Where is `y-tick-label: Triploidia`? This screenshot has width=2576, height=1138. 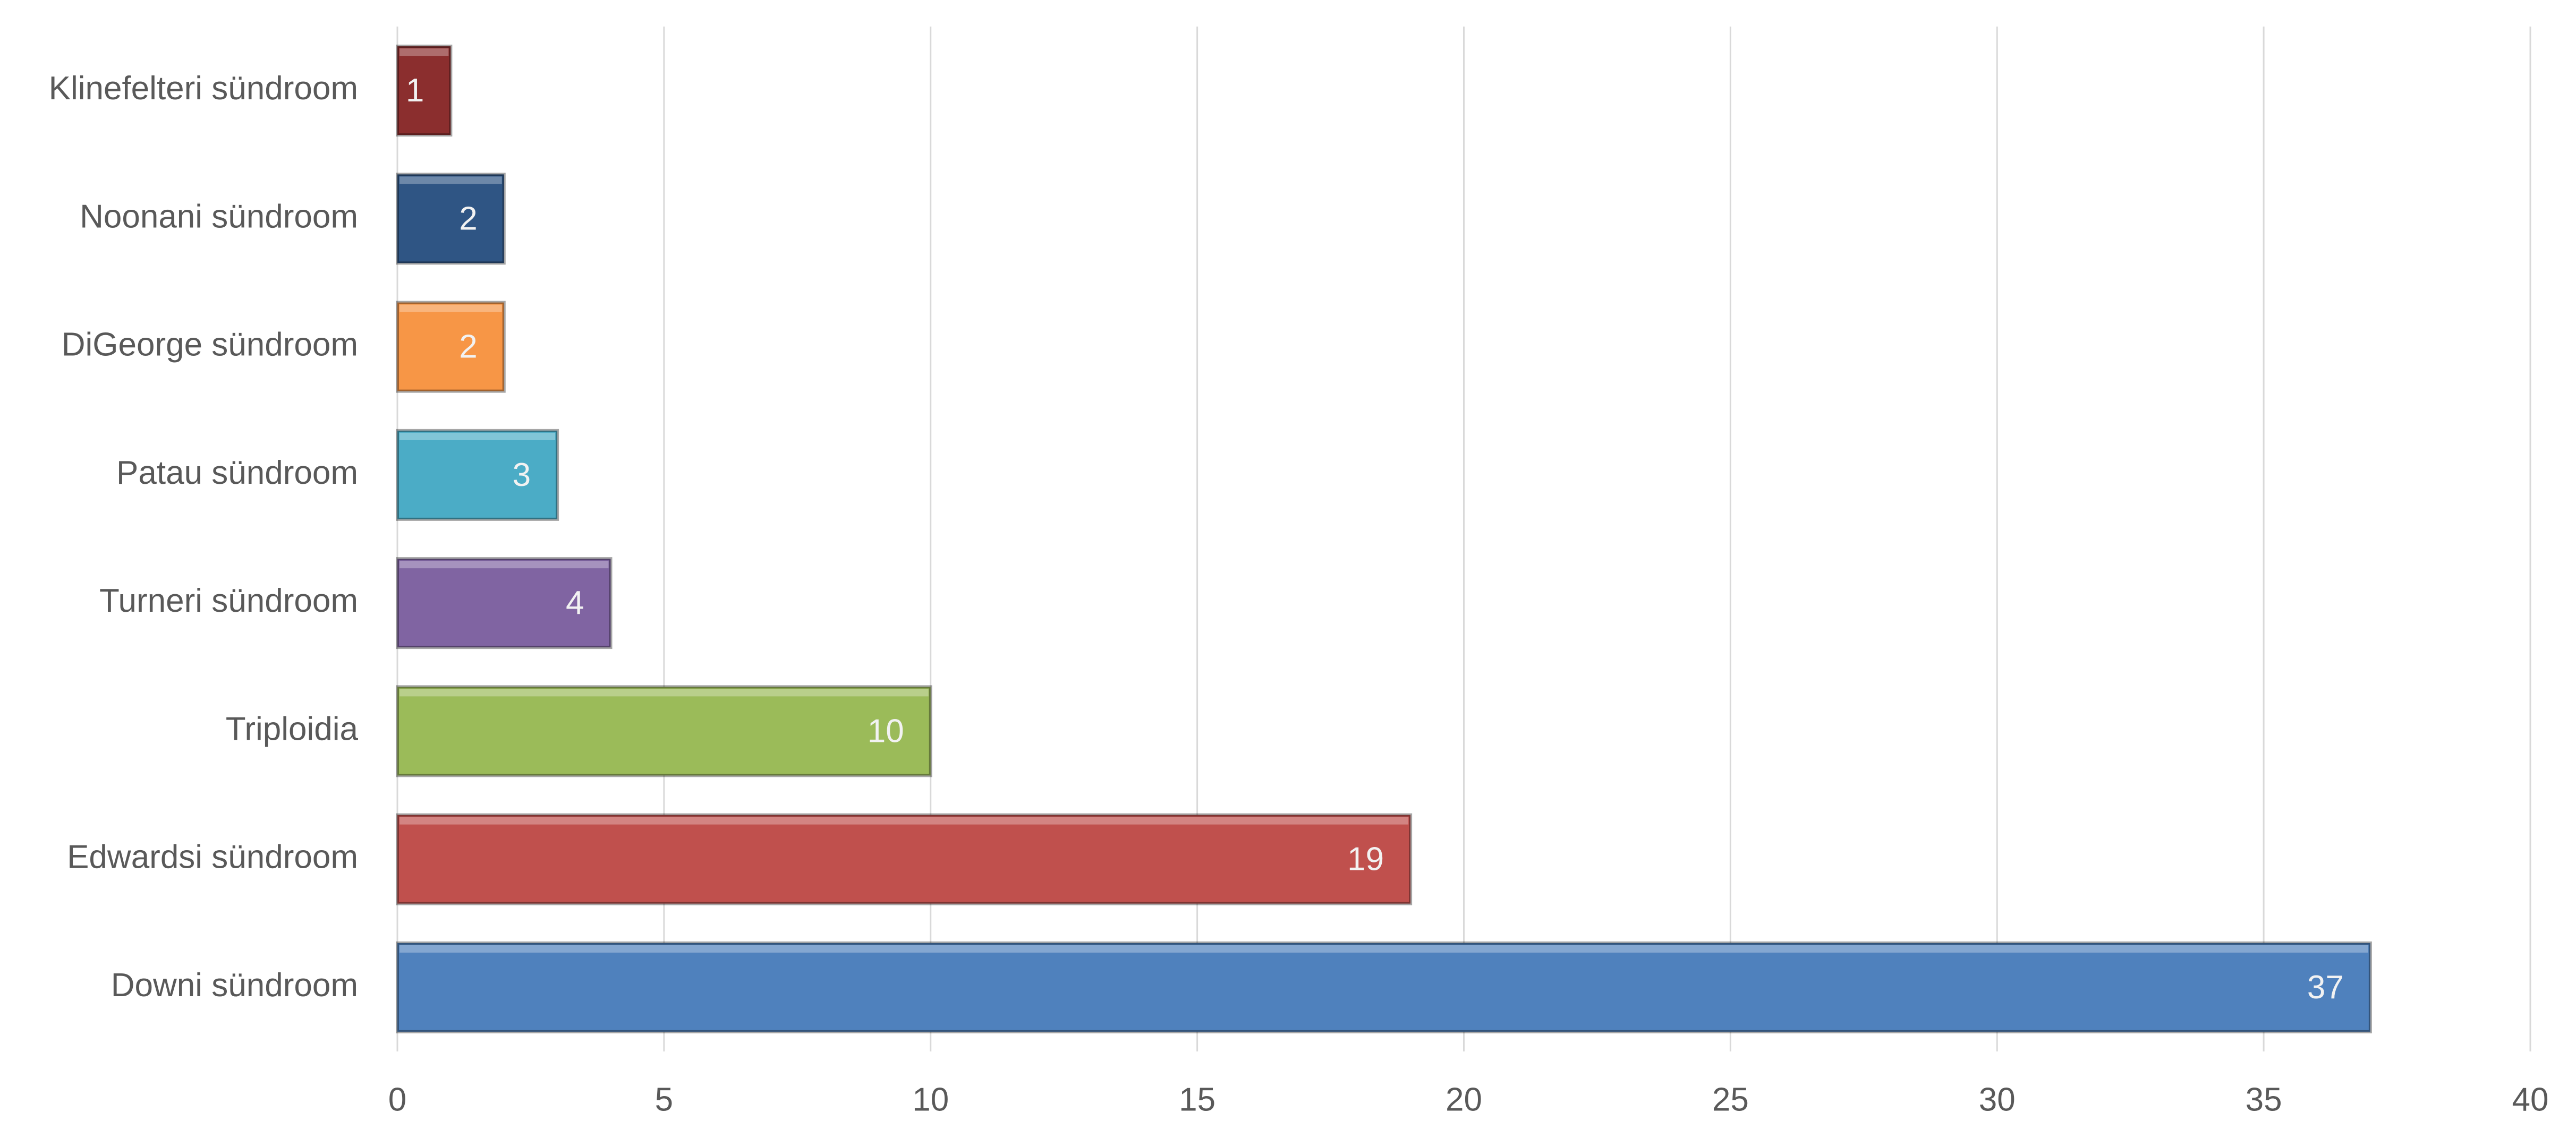 y-tick-label: Triploidia is located at coordinates (292, 729).